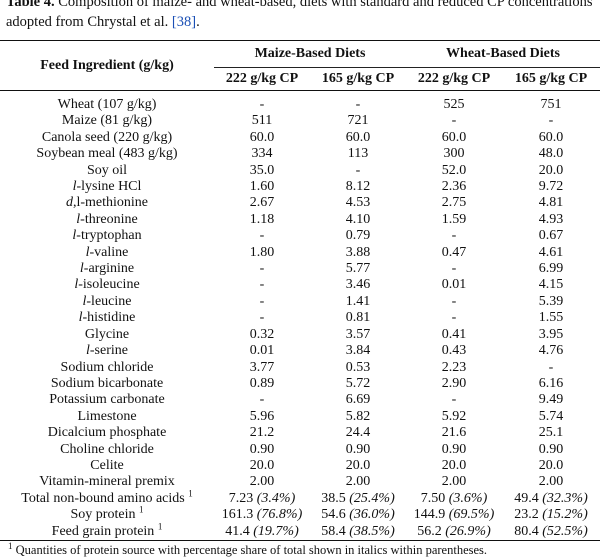 This screenshot has width=600, height=557. Describe the element at coordinates (358, 252) in the screenshot. I see `cell-value: 3.88` at that location.